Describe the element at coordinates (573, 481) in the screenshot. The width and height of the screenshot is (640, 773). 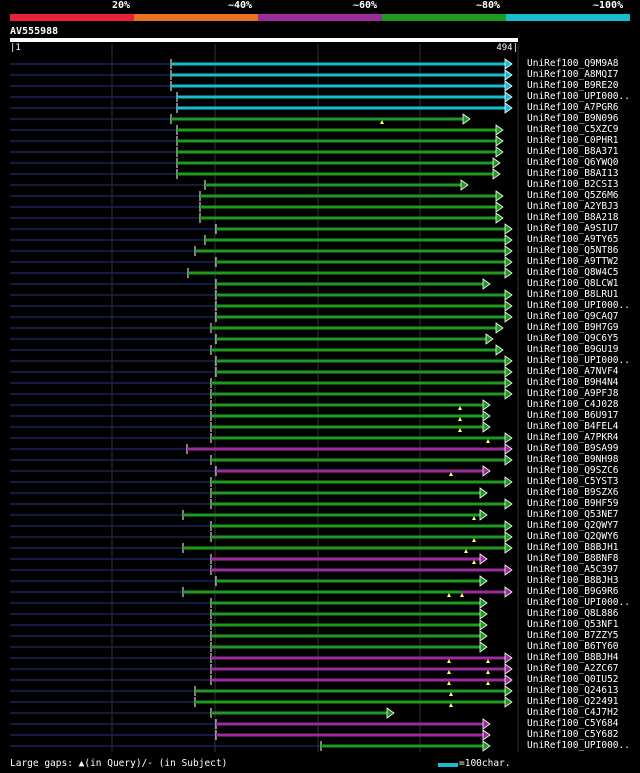
I see `hit-label: UniRef100_C5YST3` at that location.